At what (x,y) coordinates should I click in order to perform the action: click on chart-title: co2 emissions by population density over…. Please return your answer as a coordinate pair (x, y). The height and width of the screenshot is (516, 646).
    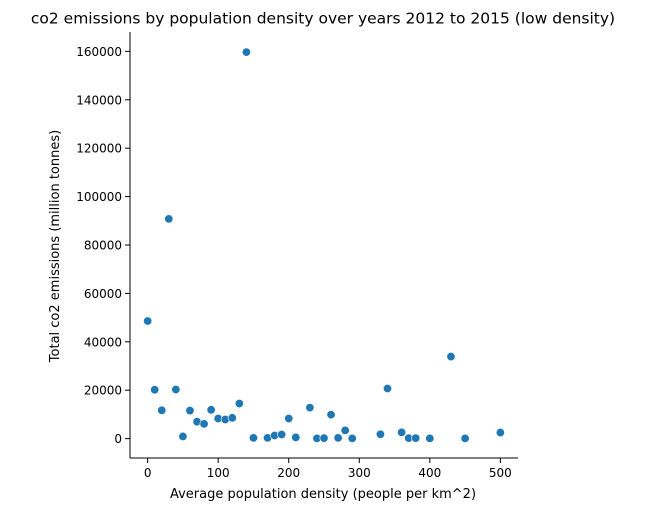
    Looking at the image, I should click on (323, 19).